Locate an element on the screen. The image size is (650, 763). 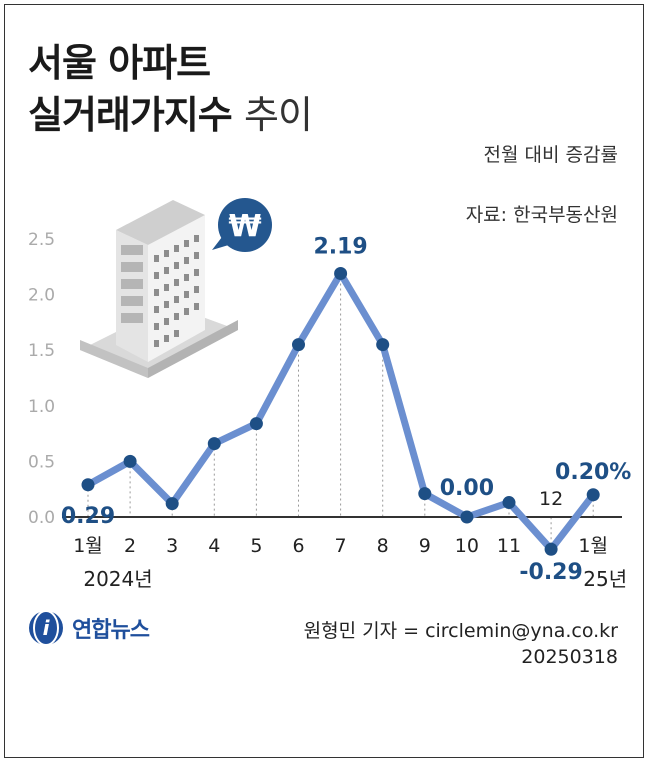
data-label: -0.29 is located at coordinates (550, 572).